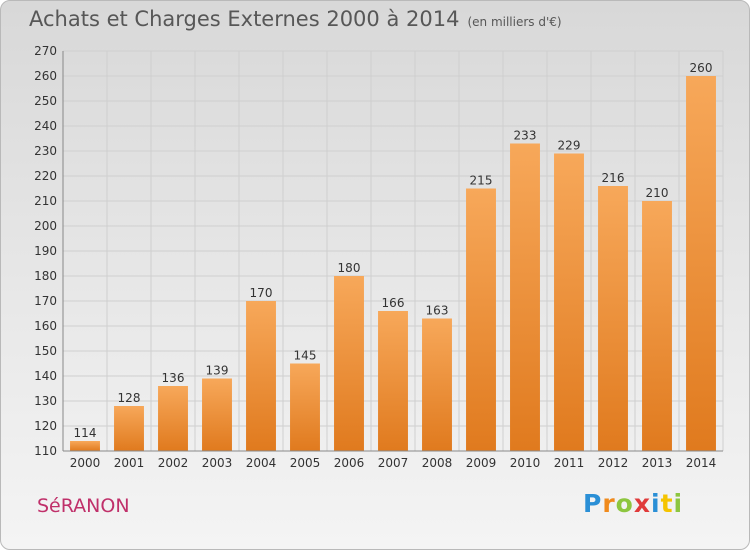 The width and height of the screenshot is (750, 550). What do you see at coordinates (45, 126) in the screenshot?
I see `y-tick-label: 240` at bounding box center [45, 126].